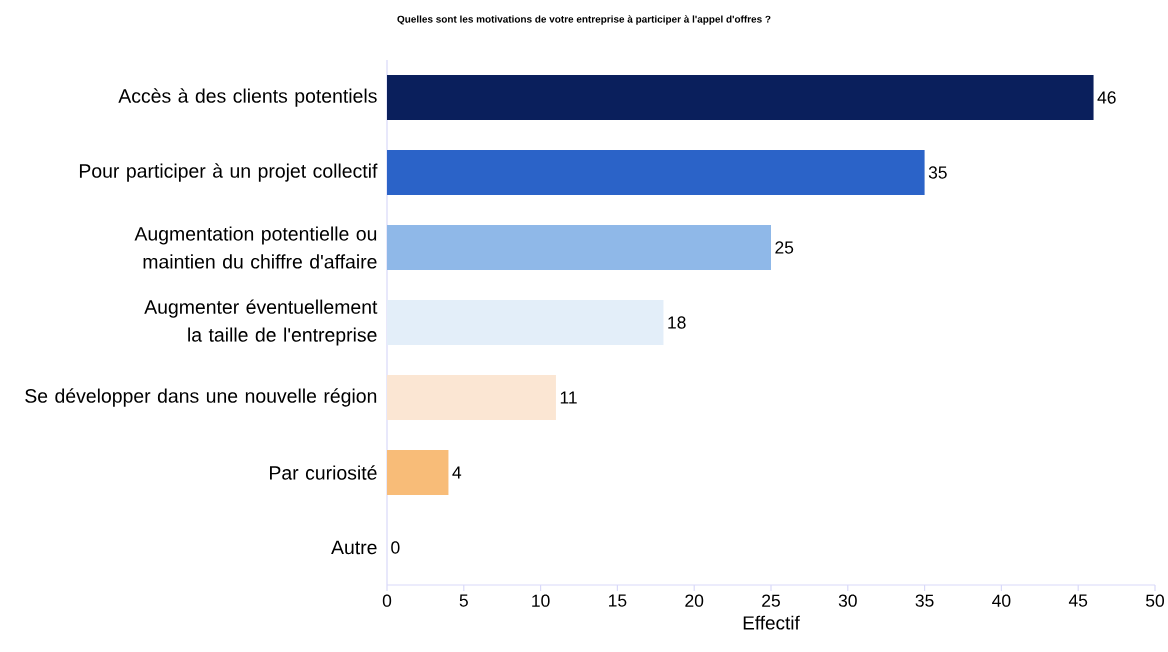 This screenshot has width=1168, height=652. I want to click on x-tick-label: 45, so click(1078, 600).